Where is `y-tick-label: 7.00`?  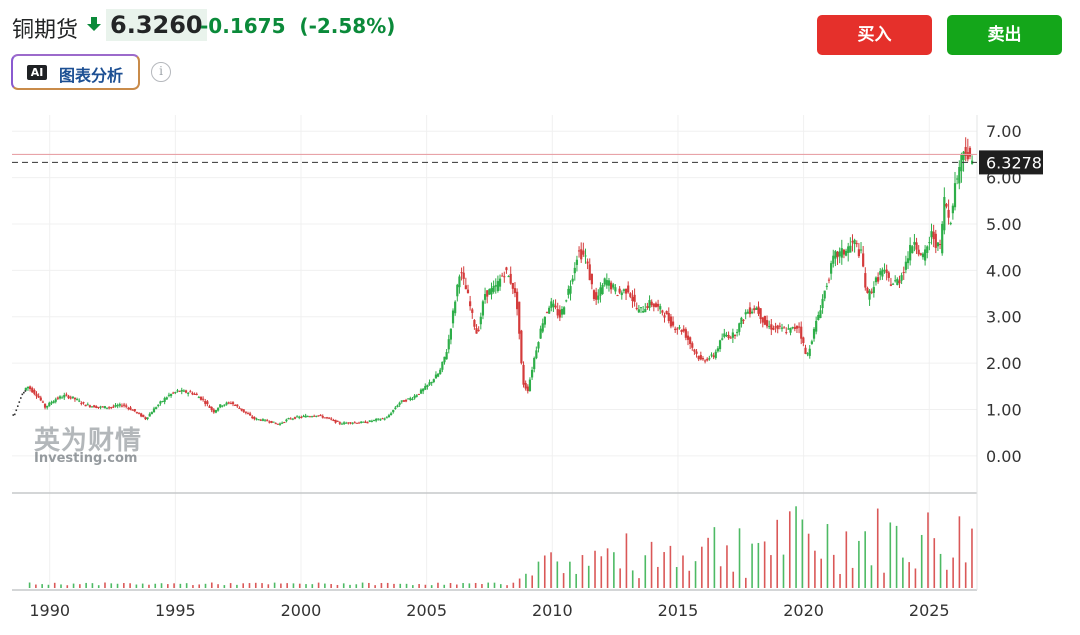 y-tick-label: 7.00 is located at coordinates (1004, 131).